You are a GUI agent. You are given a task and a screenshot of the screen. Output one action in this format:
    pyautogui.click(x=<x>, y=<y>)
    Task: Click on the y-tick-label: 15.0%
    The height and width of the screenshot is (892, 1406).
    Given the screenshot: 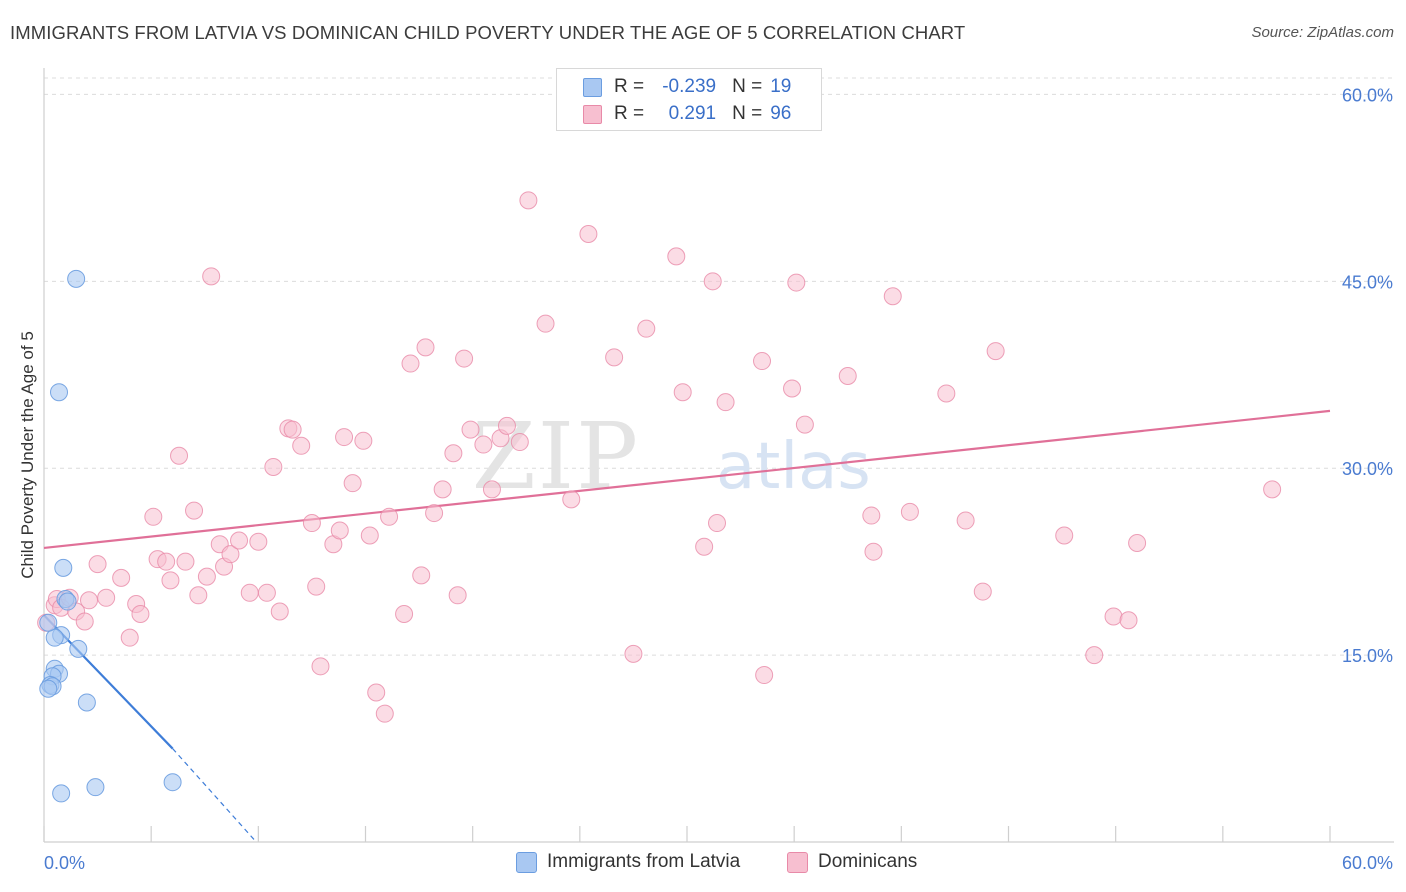 What is the action you would take?
    pyautogui.click(x=1367, y=656)
    